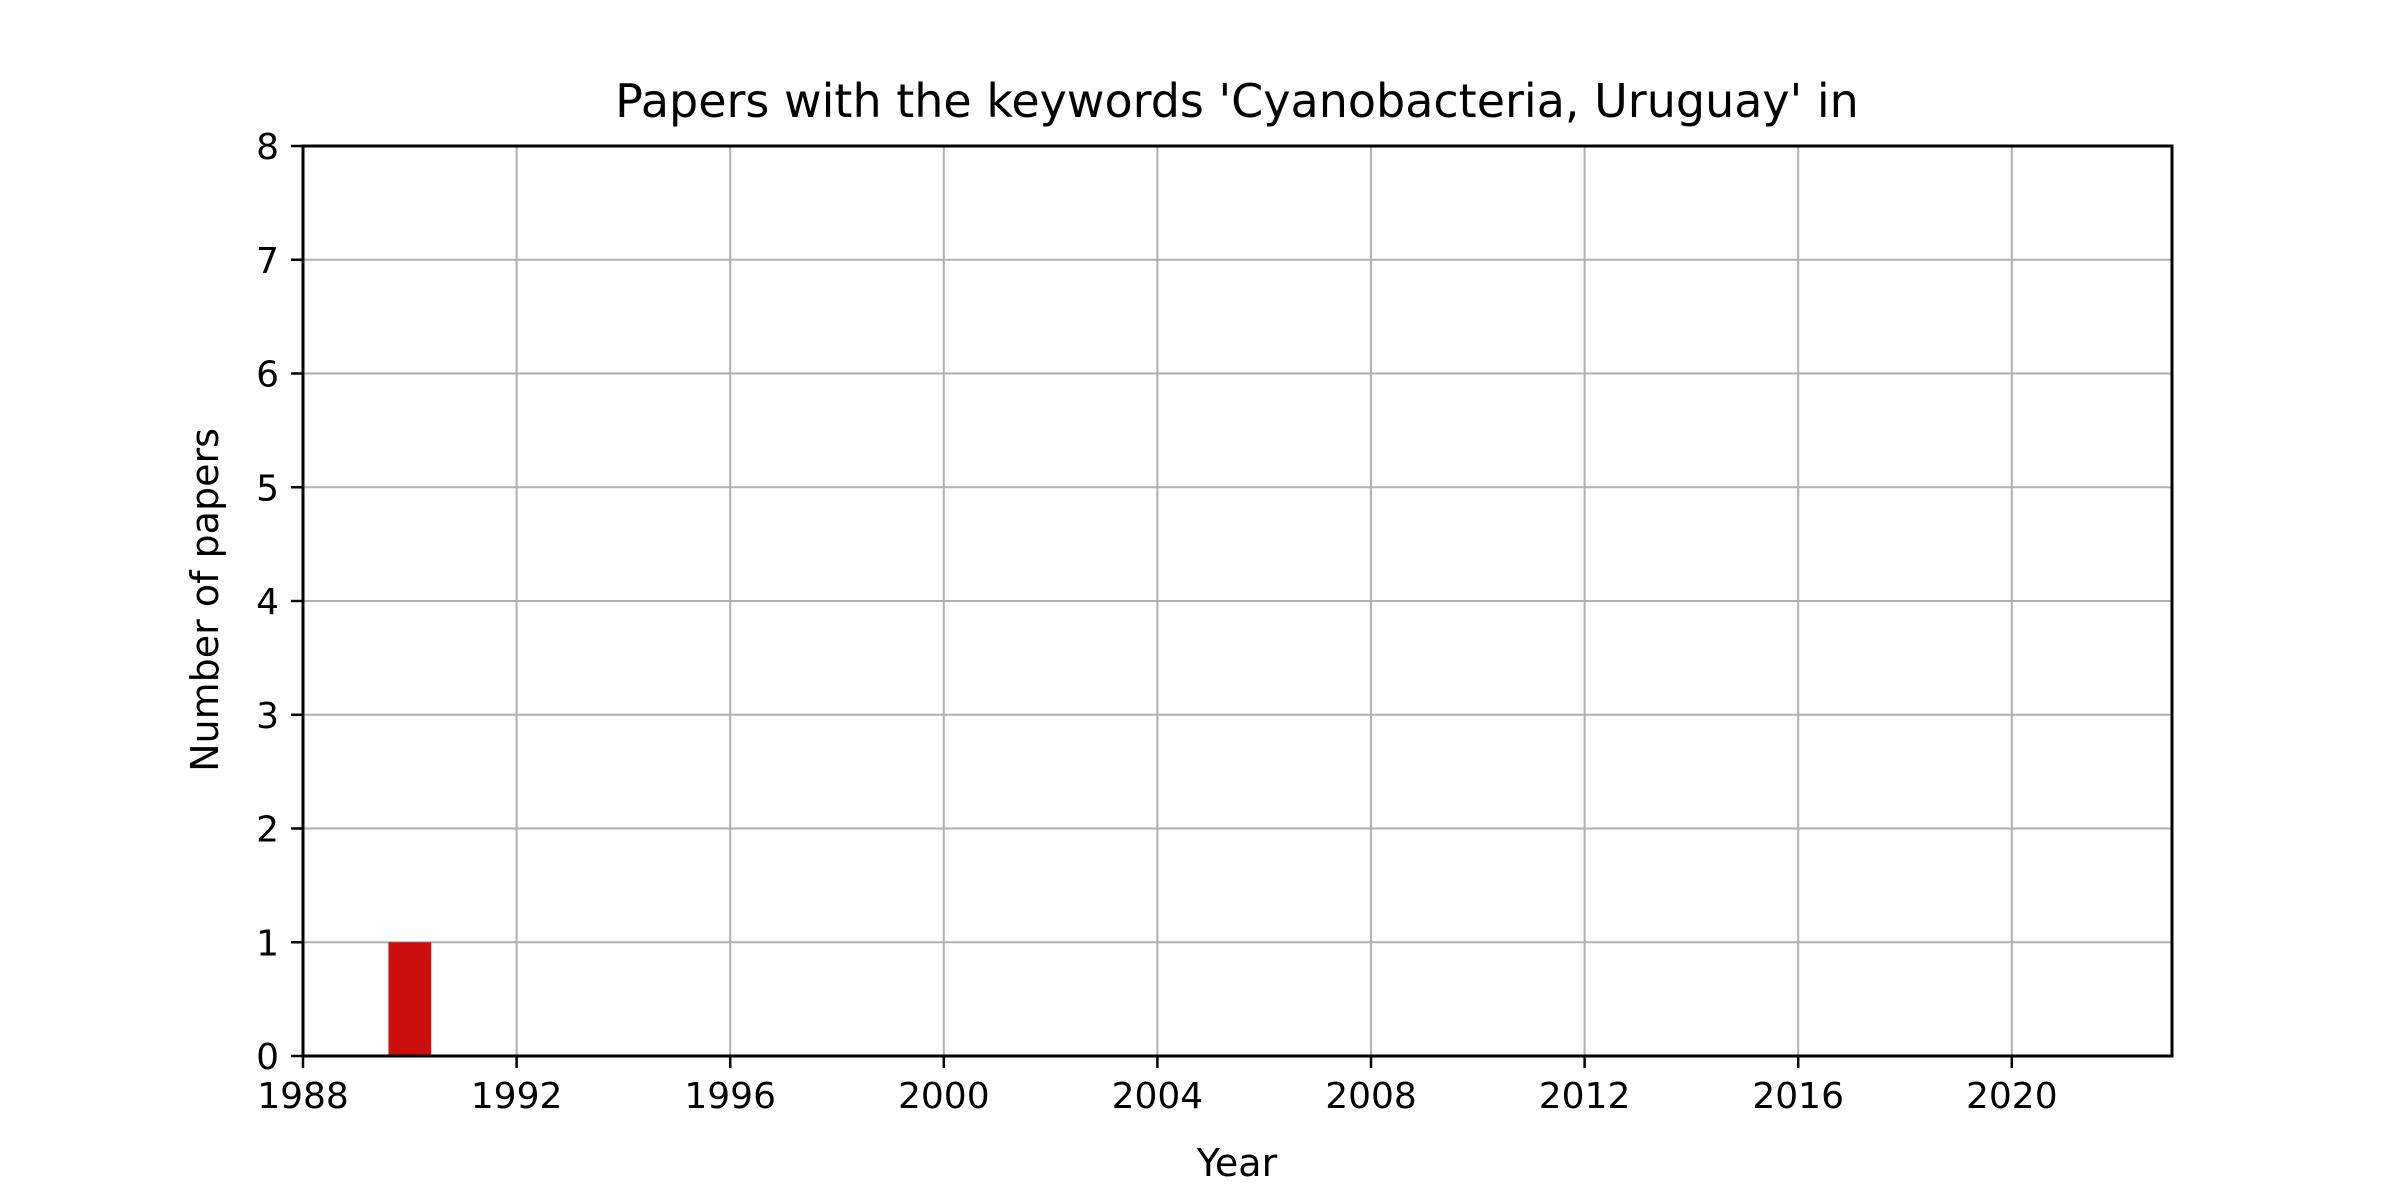  Describe the element at coordinates (267, 1057) in the screenshot. I see `y-tick-label: 0` at that location.